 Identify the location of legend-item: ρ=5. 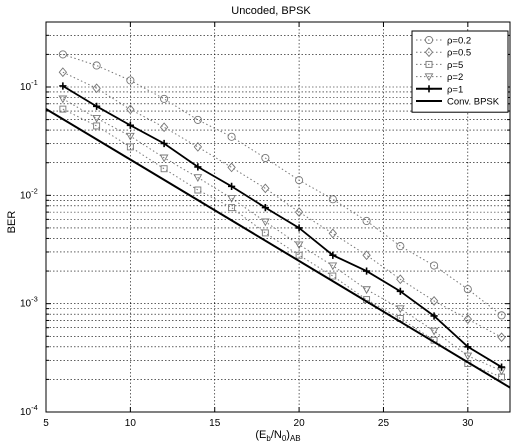
(439, 65).